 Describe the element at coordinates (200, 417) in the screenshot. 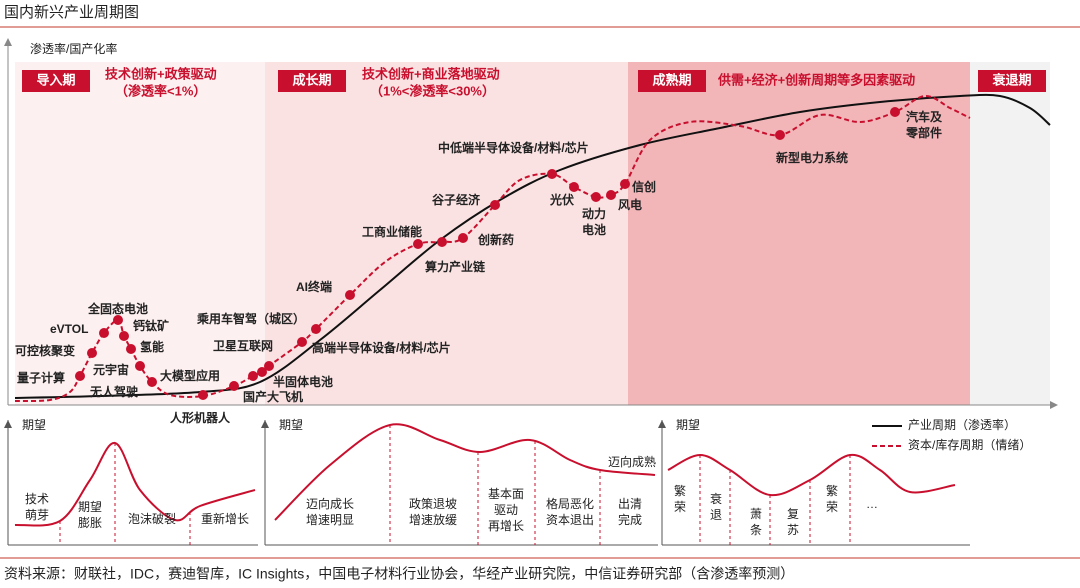

I see `industry-label: 人形机器人` at that location.